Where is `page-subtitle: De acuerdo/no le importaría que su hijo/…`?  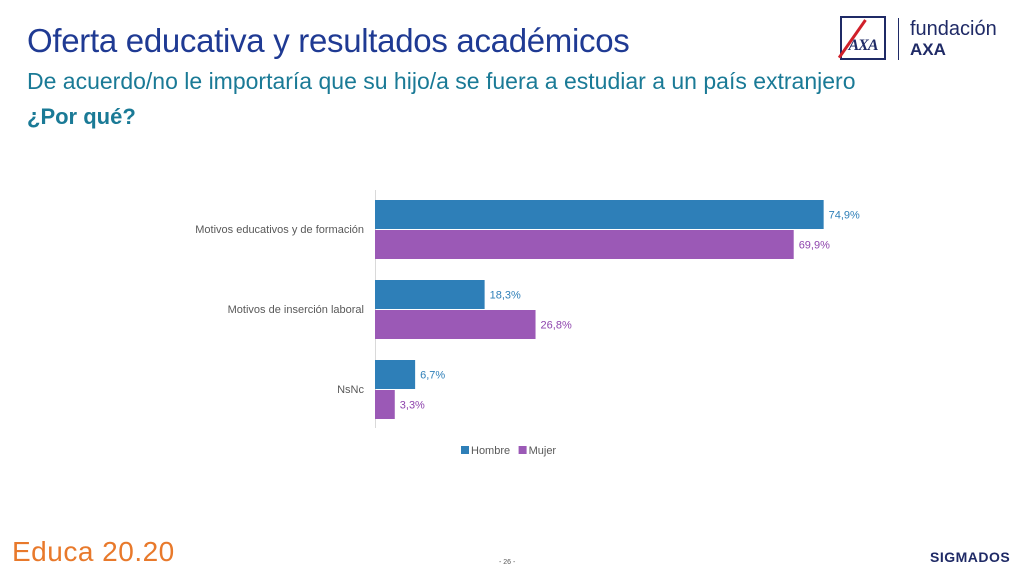 page-subtitle: De acuerdo/no le importaría que su hijo/… is located at coordinates (441, 81).